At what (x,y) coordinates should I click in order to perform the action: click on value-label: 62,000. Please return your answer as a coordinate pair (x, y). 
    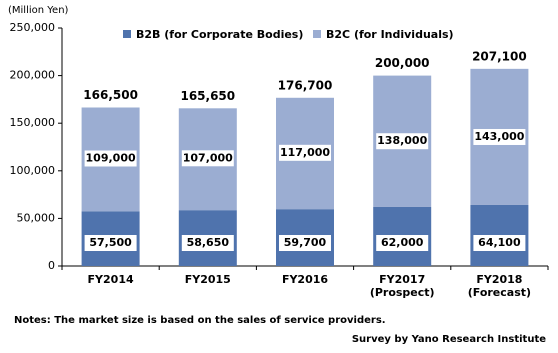
    Looking at the image, I should click on (402, 242).